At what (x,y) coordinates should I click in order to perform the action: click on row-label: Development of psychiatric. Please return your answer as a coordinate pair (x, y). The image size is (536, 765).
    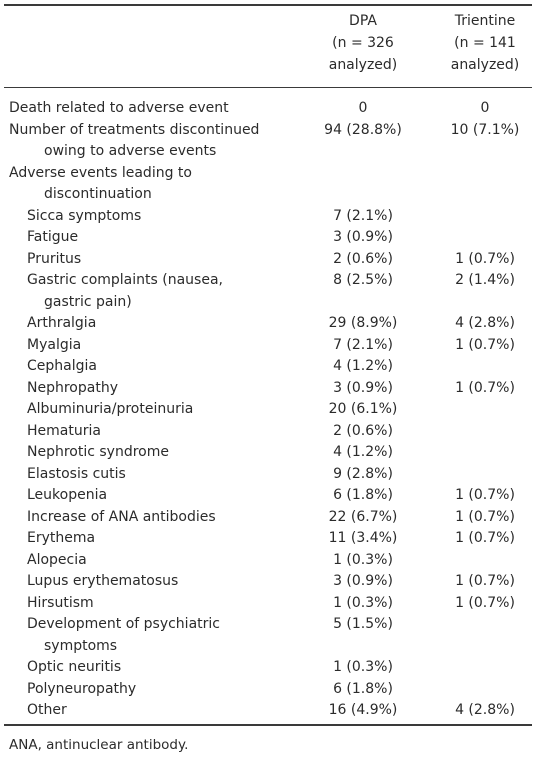
    Looking at the image, I should click on (123, 624).